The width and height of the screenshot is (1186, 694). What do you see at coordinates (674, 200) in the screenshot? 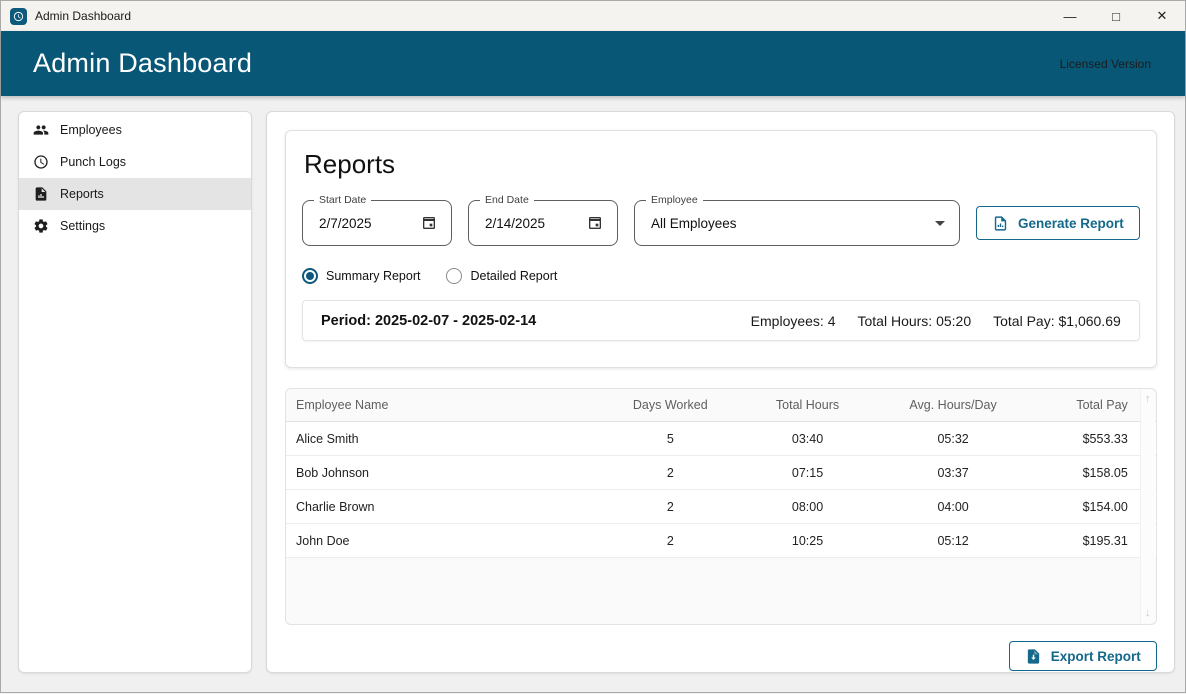
I see `employee-label: Employee` at bounding box center [674, 200].